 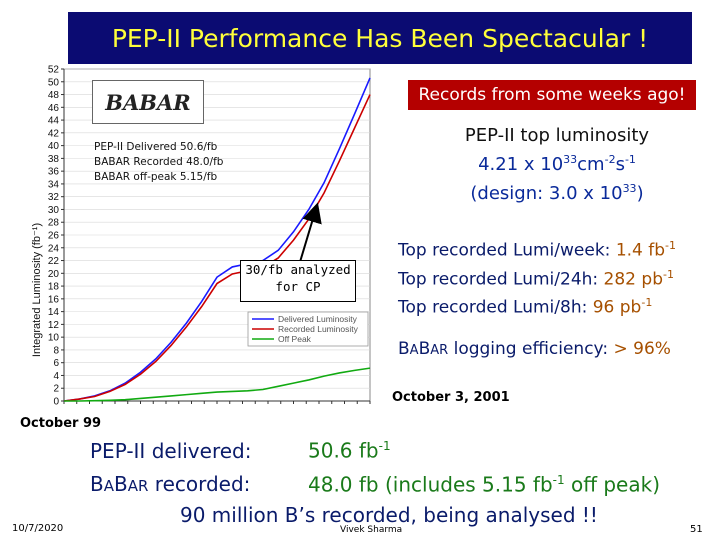 What do you see at coordinates (537, 250) in the screenshot?
I see `record-week: Top recorded Lumi/week: 1.4 fb-1` at bounding box center [537, 250].